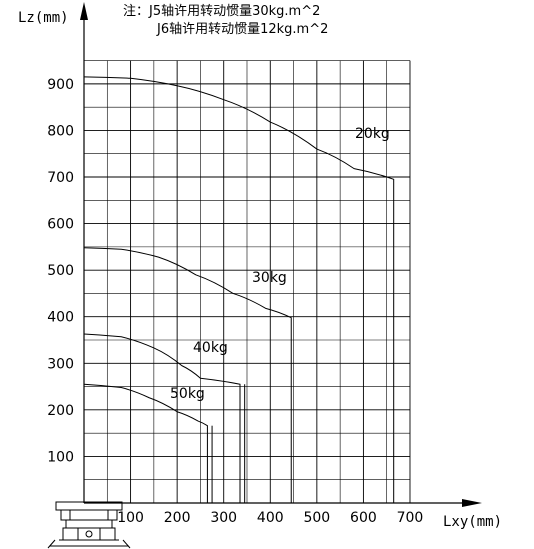 The height and width of the screenshot is (549, 534). What do you see at coordinates (60, 271) in the screenshot?
I see `y-tick-label-500: 500` at bounding box center [60, 271].